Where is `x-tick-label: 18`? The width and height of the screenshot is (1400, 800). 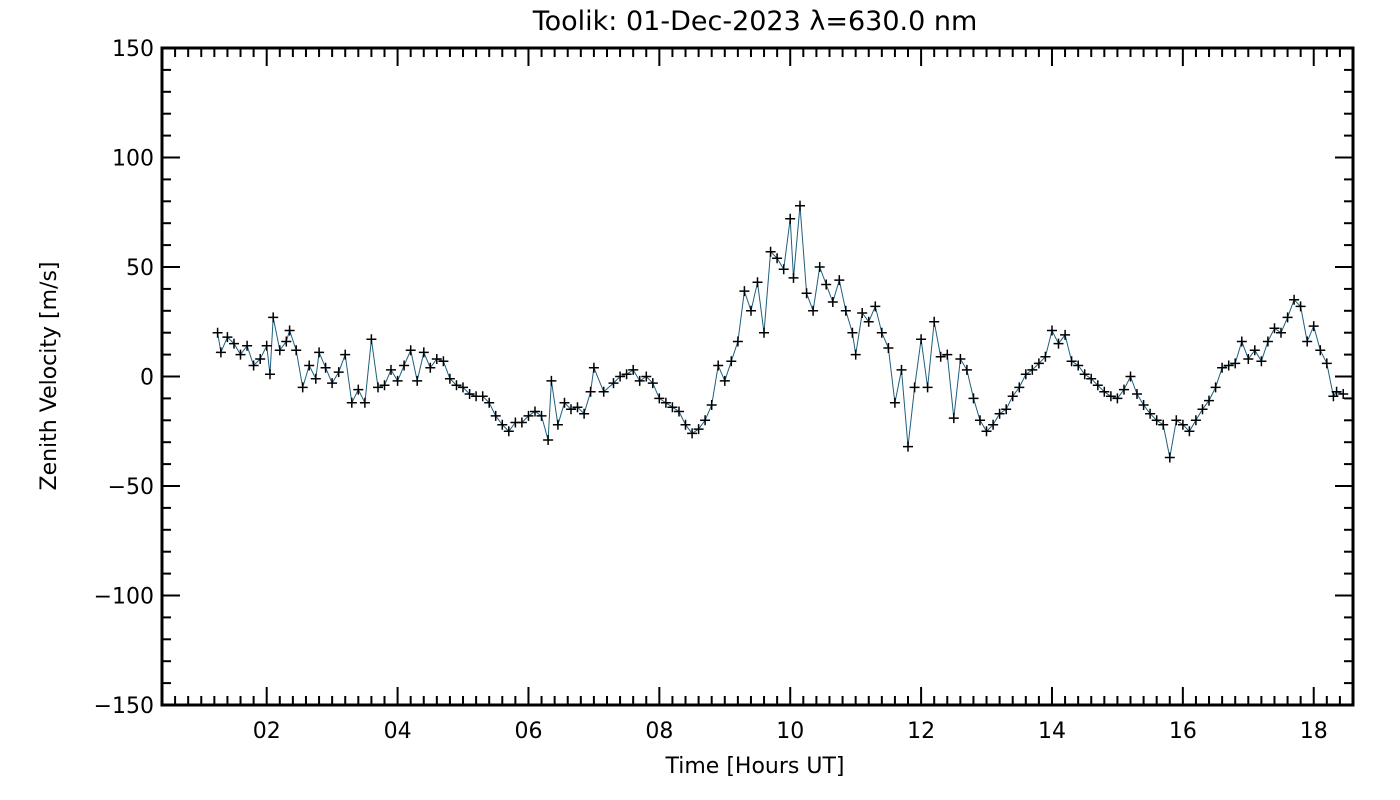 x-tick-label: 18 is located at coordinates (1314, 731).